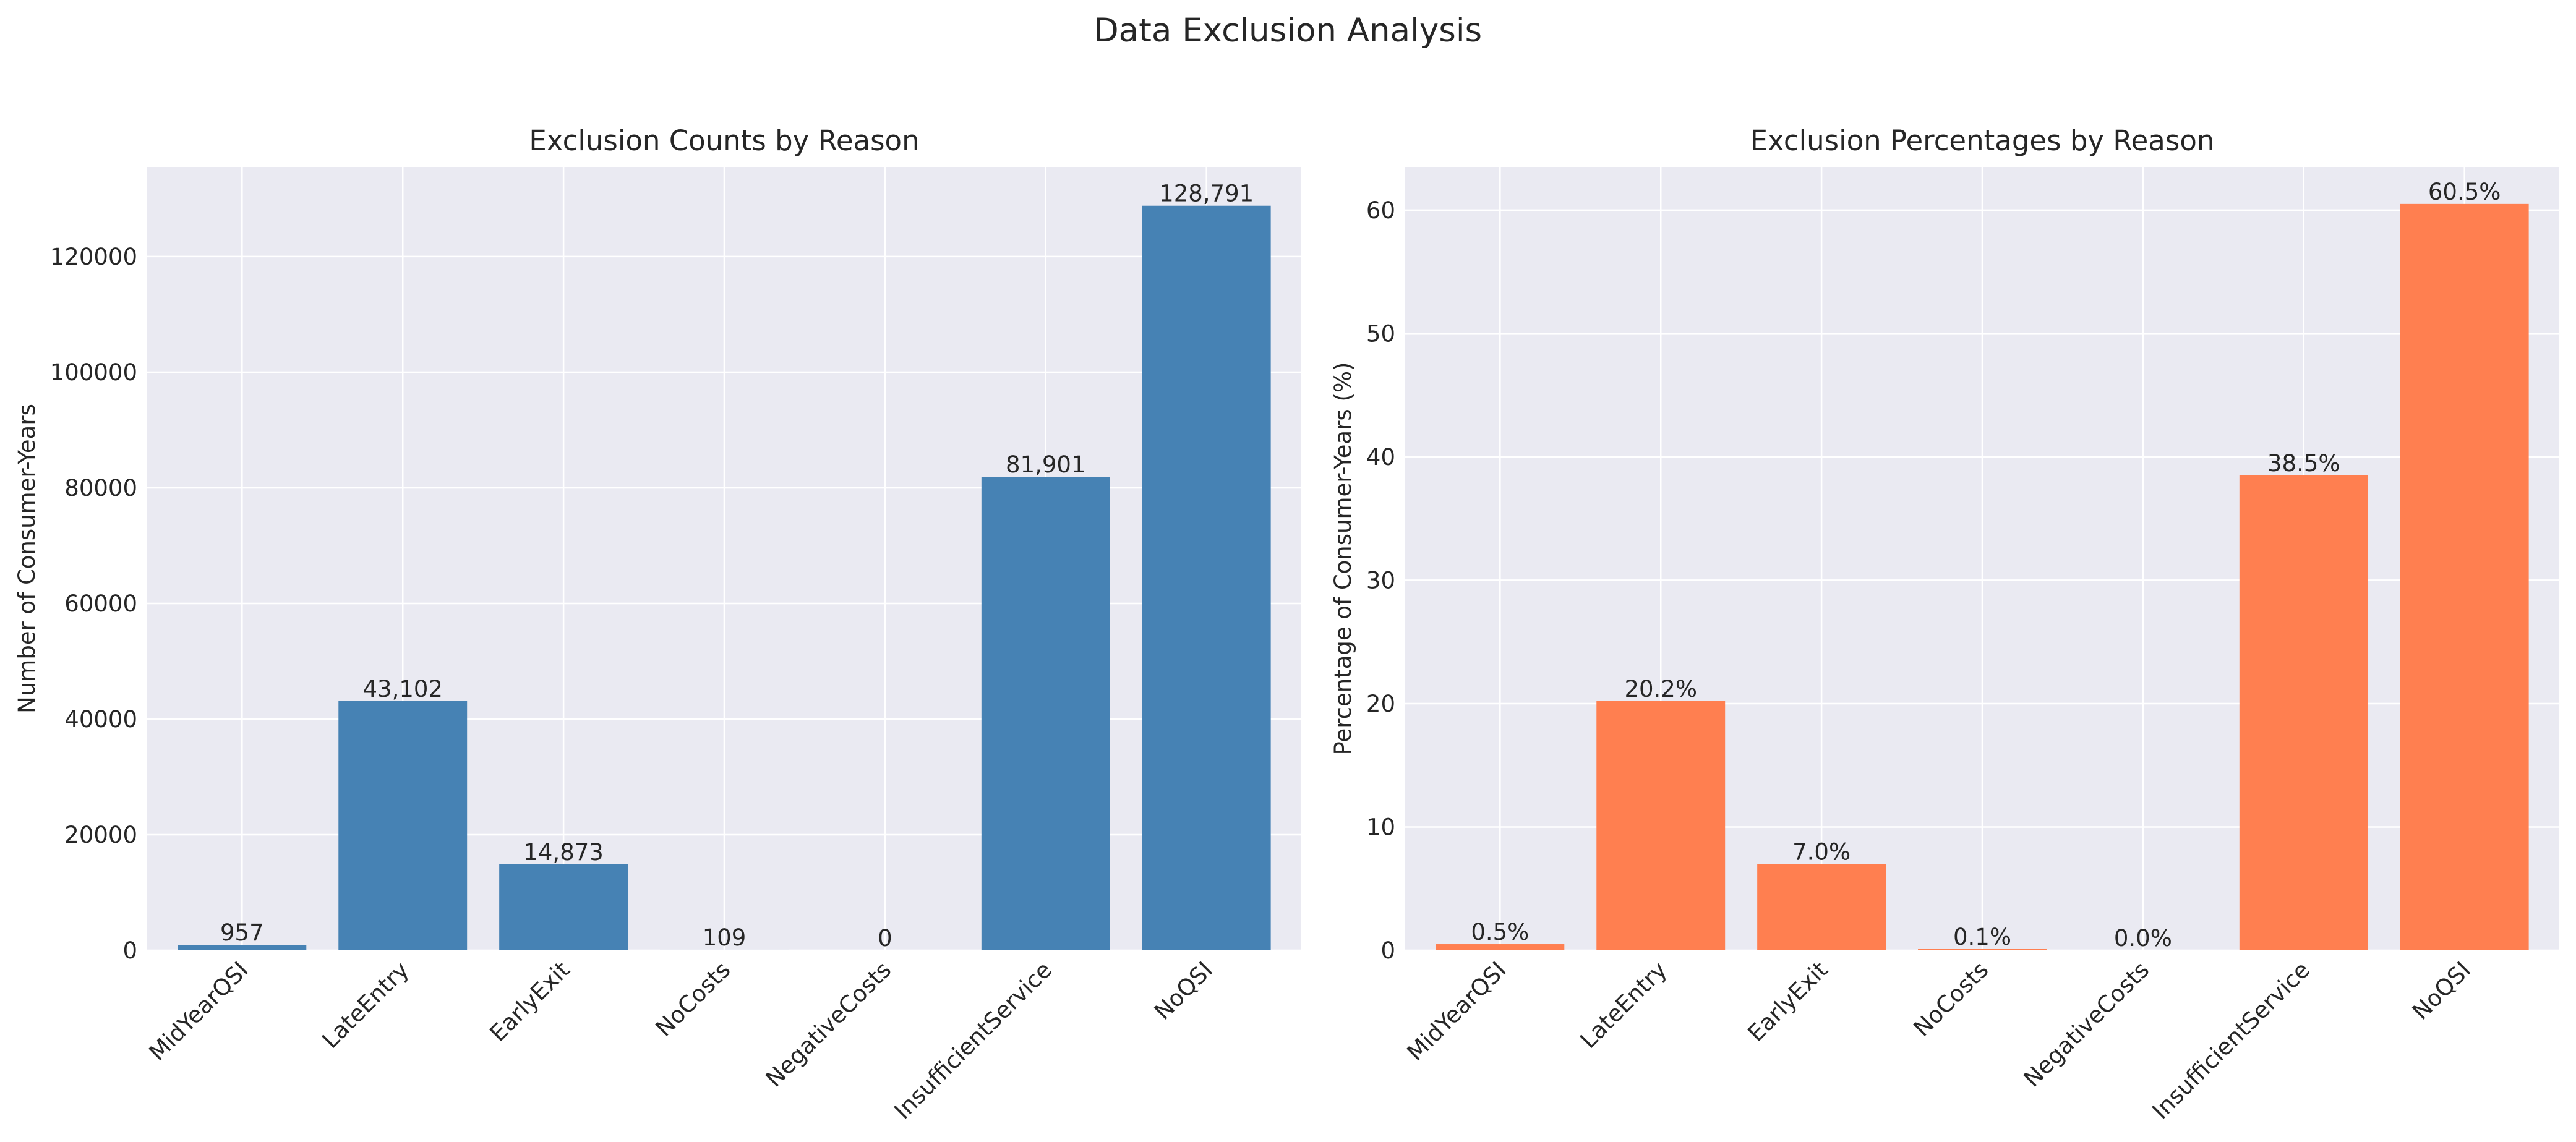  Describe the element at coordinates (1500, 932) in the screenshot. I see `value-label-mid-year-qsi: 0.5%` at that location.